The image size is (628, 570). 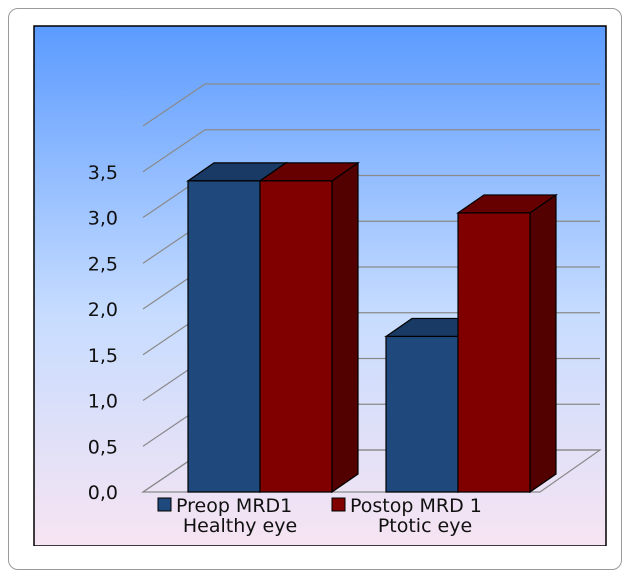 I want to click on y-tick-label: 0,5, so click(x=103, y=447).